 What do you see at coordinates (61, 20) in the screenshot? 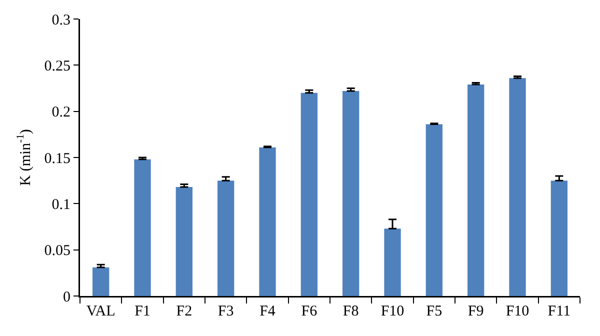
I see `y-tick-label: 0.3` at bounding box center [61, 20].